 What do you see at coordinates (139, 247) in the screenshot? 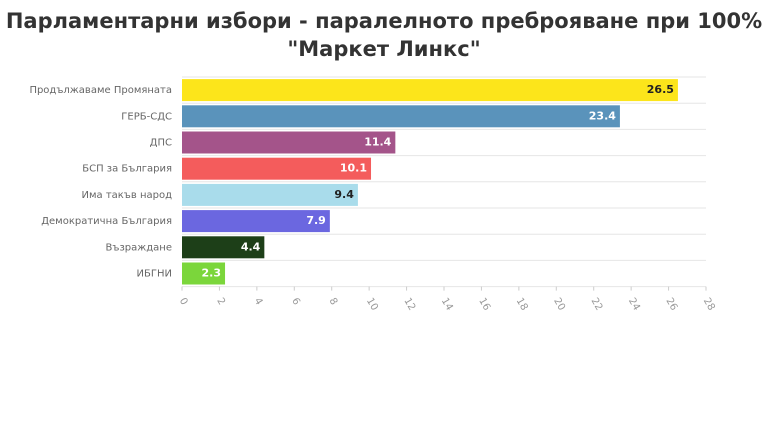
I see `y-tick-label: Възраждане` at bounding box center [139, 247].